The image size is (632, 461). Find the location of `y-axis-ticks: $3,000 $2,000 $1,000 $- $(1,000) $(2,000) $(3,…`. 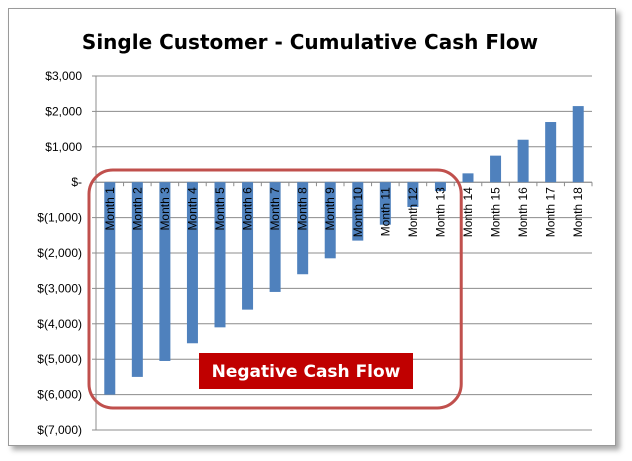

y-axis-ticks: $3,000 $2,000 $1,000 $- $(1,000) $(2,000) $(3,… is located at coordinates (59, 253).